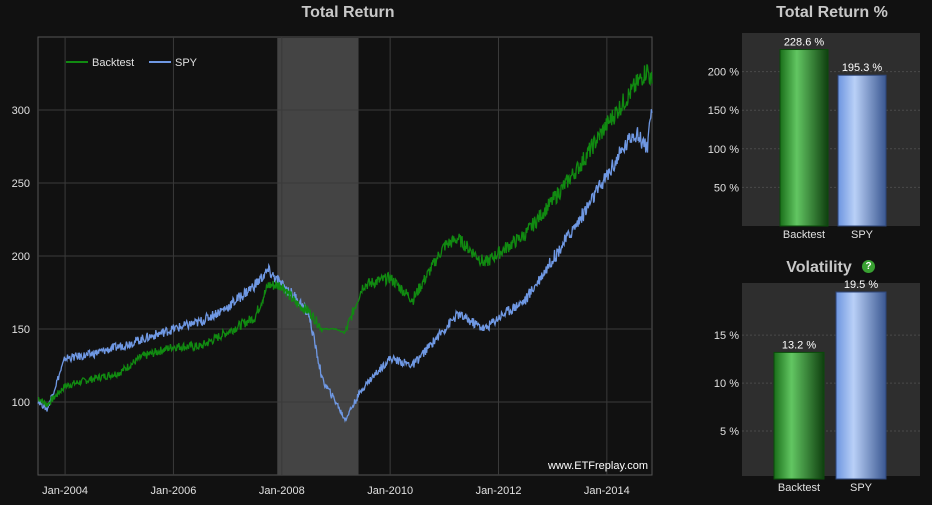 The height and width of the screenshot is (505, 932). I want to click on help-icon: ?, so click(868, 266).